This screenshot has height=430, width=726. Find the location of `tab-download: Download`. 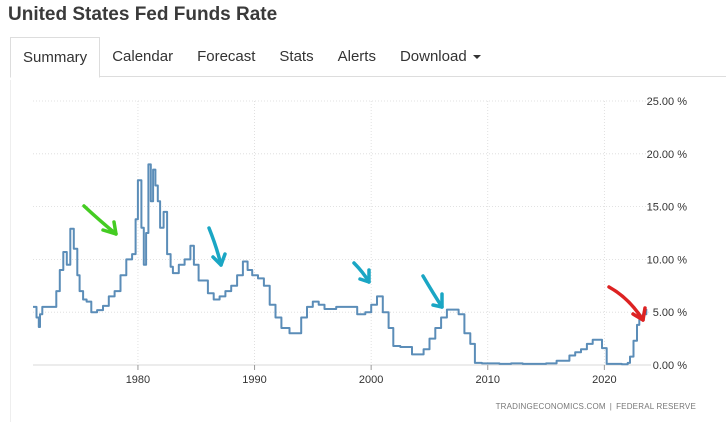

tab-download: Download is located at coordinates (440, 57).